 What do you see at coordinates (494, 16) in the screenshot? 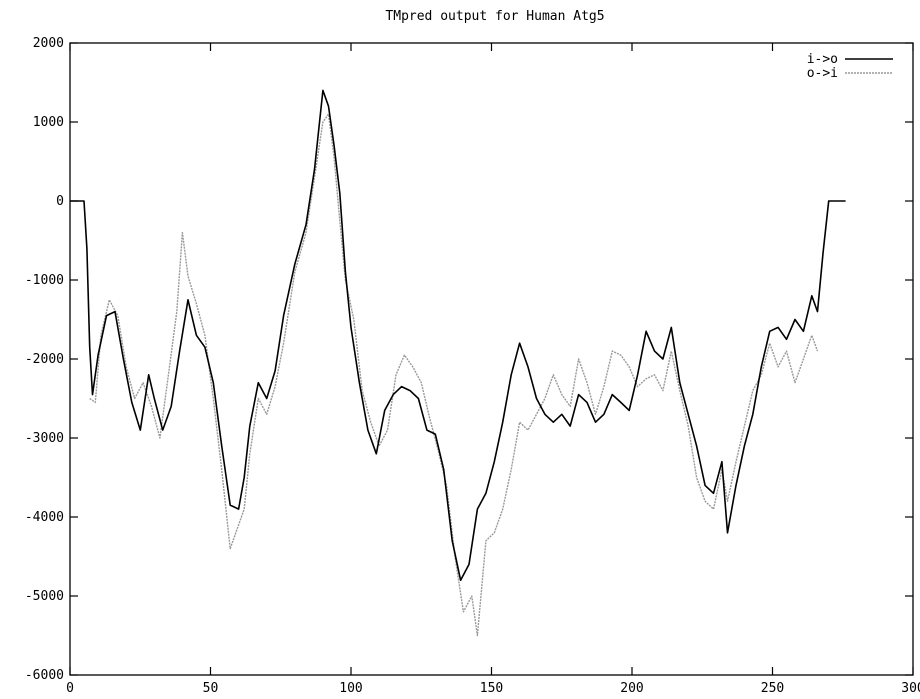
I see `chart-title: TMpred output for Human Atg5` at bounding box center [494, 16].